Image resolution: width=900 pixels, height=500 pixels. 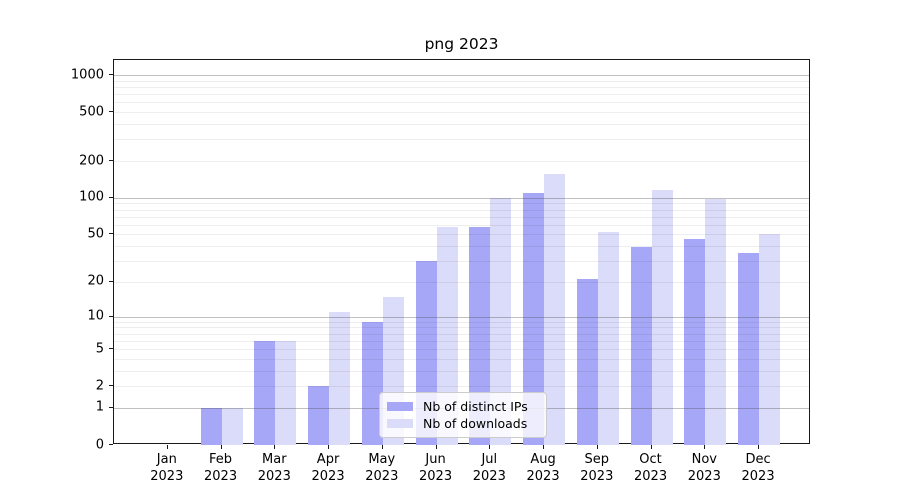 I want to click on x-tick-label-jan: Jan 2023, so click(x=167, y=468).